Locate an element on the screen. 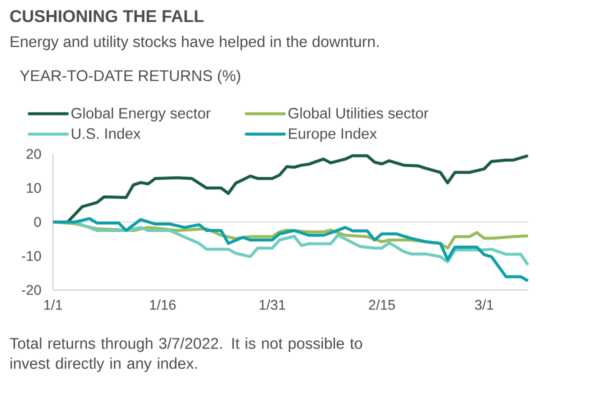  y-axis-title: YEAR-TO-DATE RETURNS (%) is located at coordinates (130, 77).